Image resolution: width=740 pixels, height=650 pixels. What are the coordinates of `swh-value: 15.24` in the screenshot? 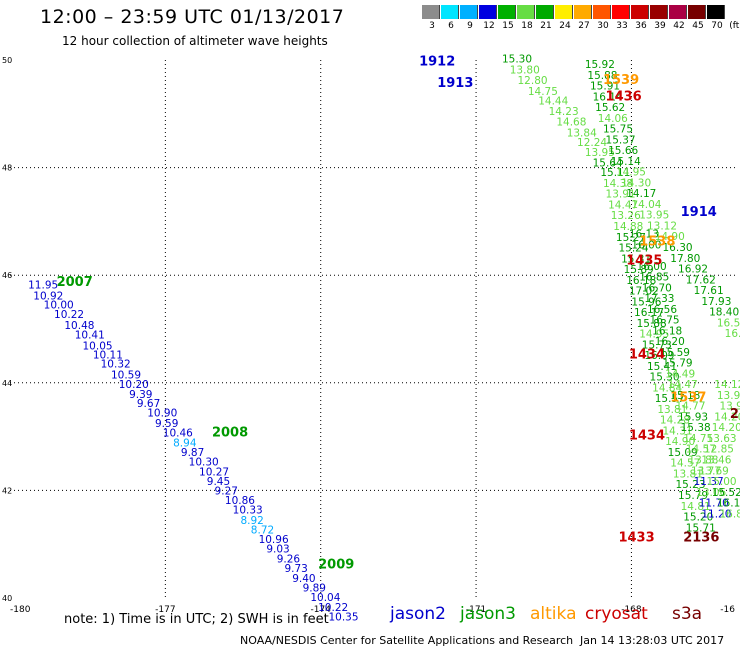 It's located at (633, 249).